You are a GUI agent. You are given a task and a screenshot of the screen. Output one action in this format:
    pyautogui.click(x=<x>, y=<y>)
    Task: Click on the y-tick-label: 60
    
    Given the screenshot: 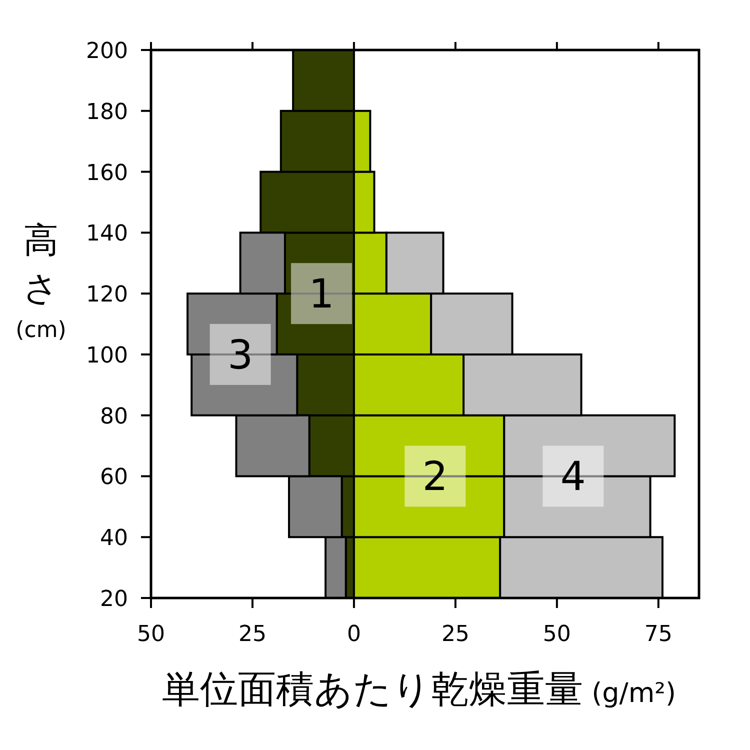 What is the action you would take?
    pyautogui.click(x=114, y=477)
    